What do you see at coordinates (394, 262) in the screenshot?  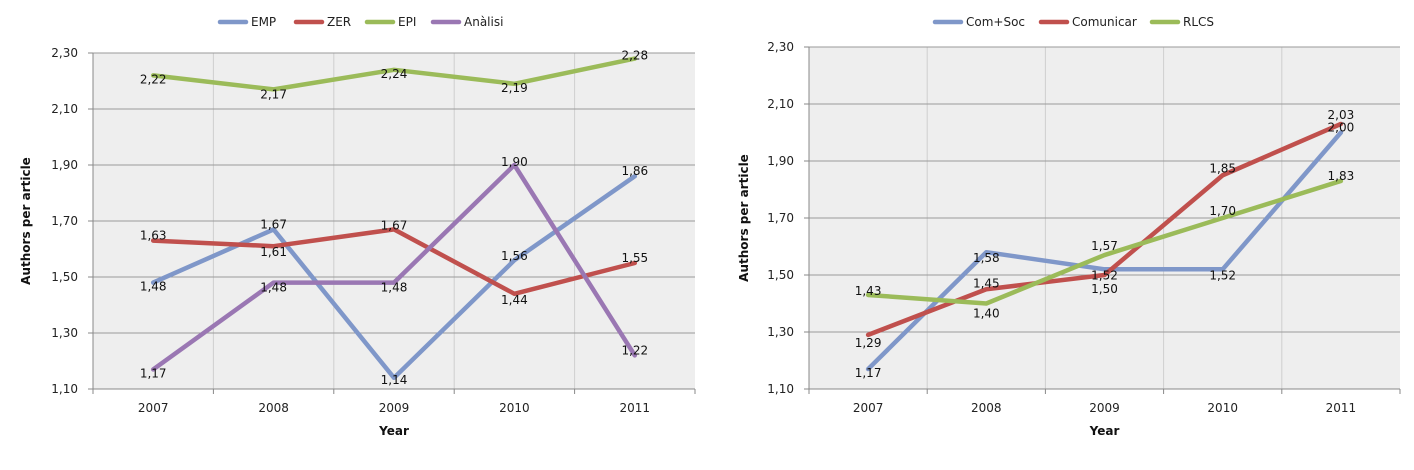 I see `series-line-zer` at bounding box center [394, 262].